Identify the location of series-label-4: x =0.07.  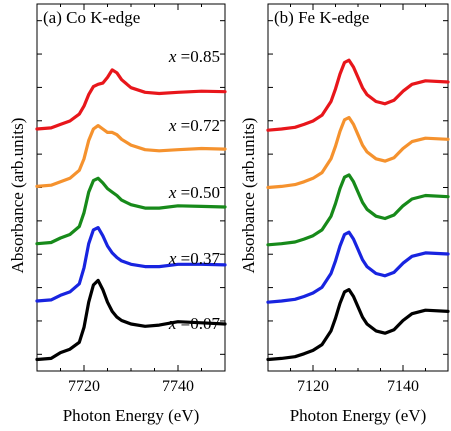
(194, 323).